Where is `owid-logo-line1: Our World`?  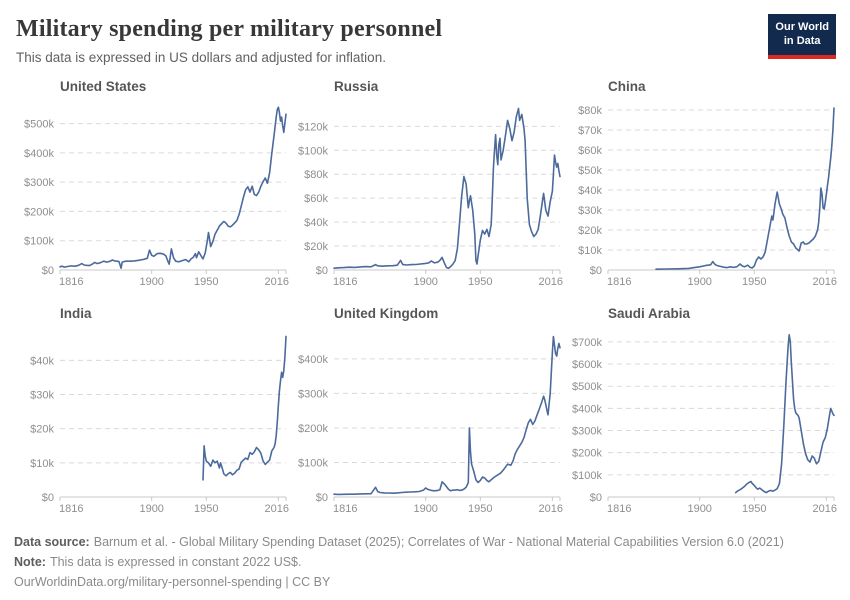
owid-logo-line1: Our World is located at coordinates (802, 27).